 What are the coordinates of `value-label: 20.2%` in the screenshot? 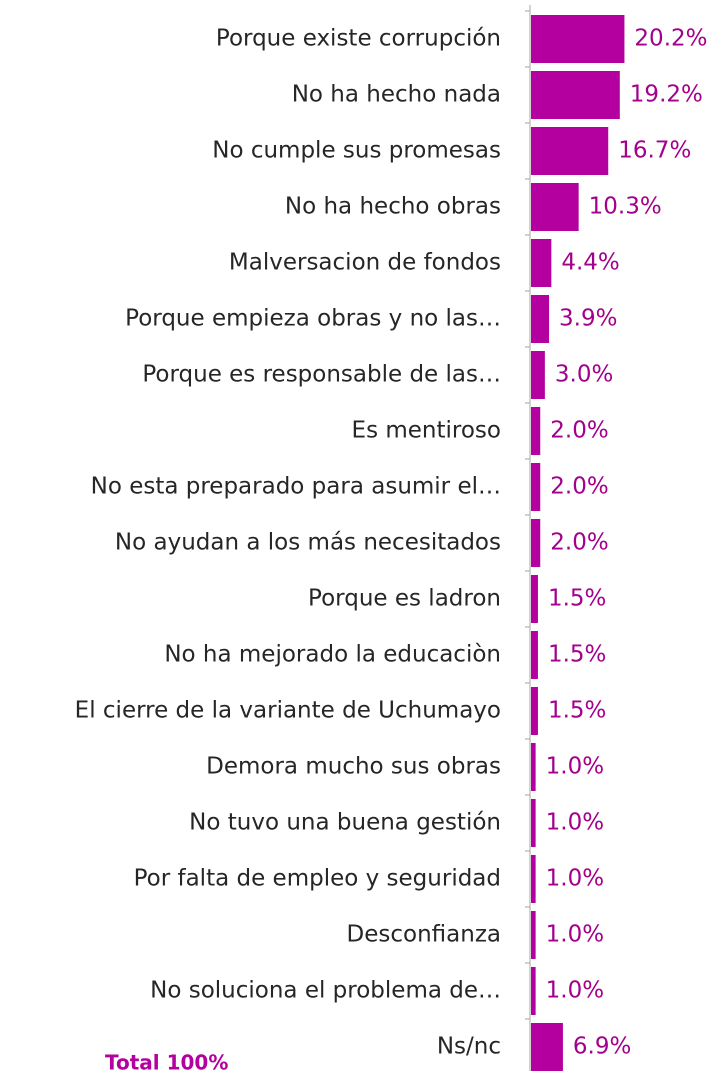 It's located at (670, 39).